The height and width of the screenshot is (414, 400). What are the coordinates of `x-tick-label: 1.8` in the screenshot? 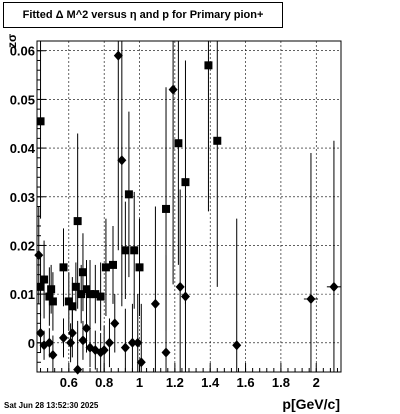 It's located at (281, 382).